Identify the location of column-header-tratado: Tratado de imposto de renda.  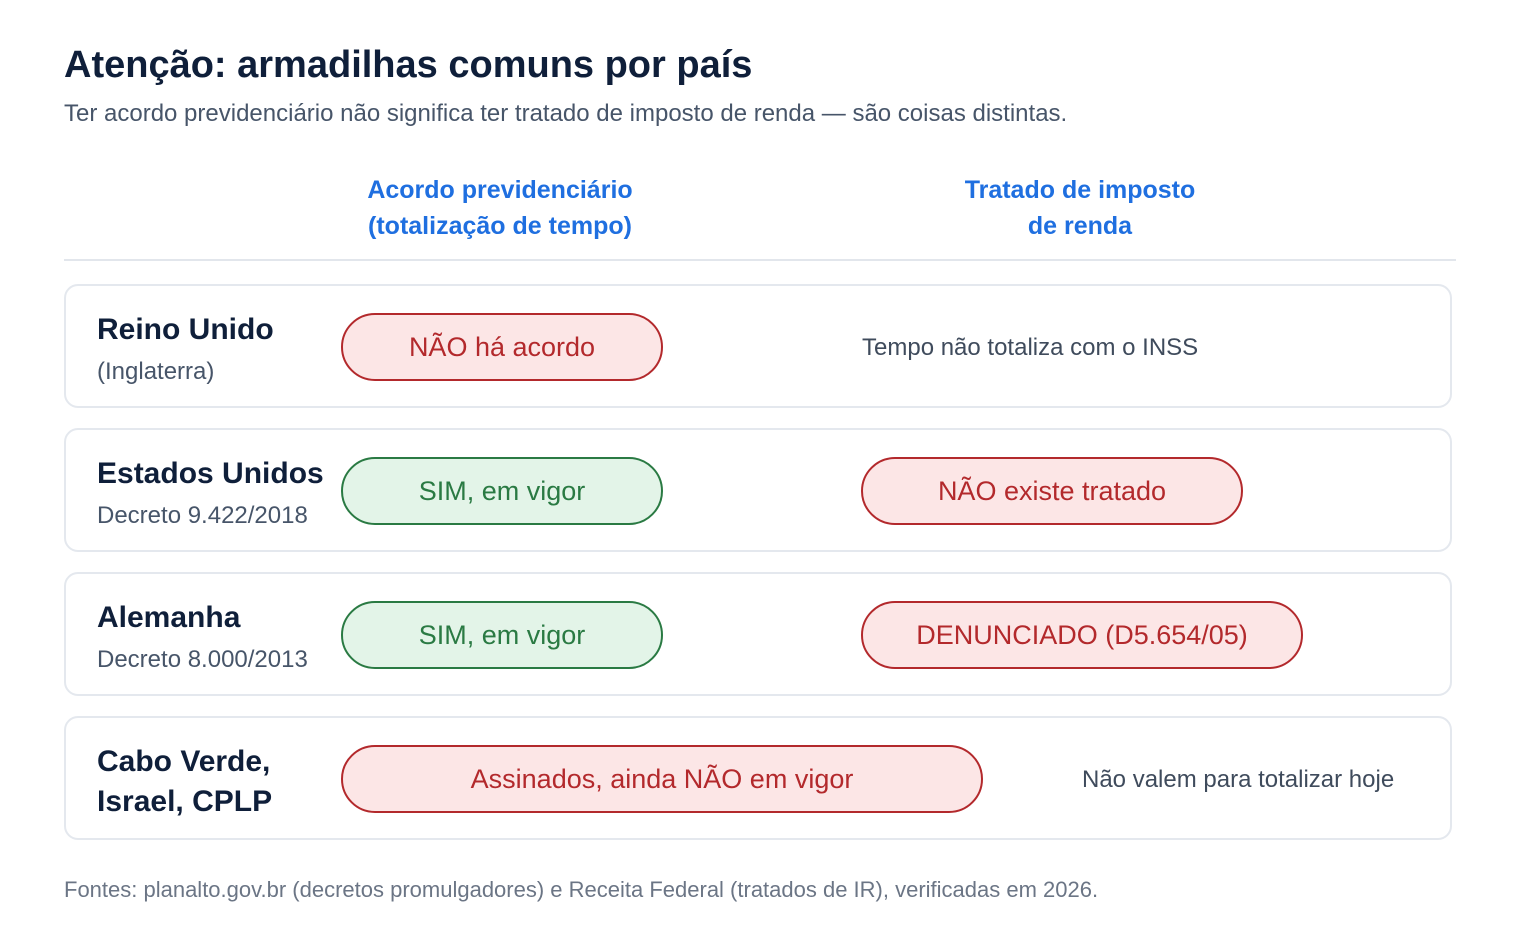
(1080, 208).